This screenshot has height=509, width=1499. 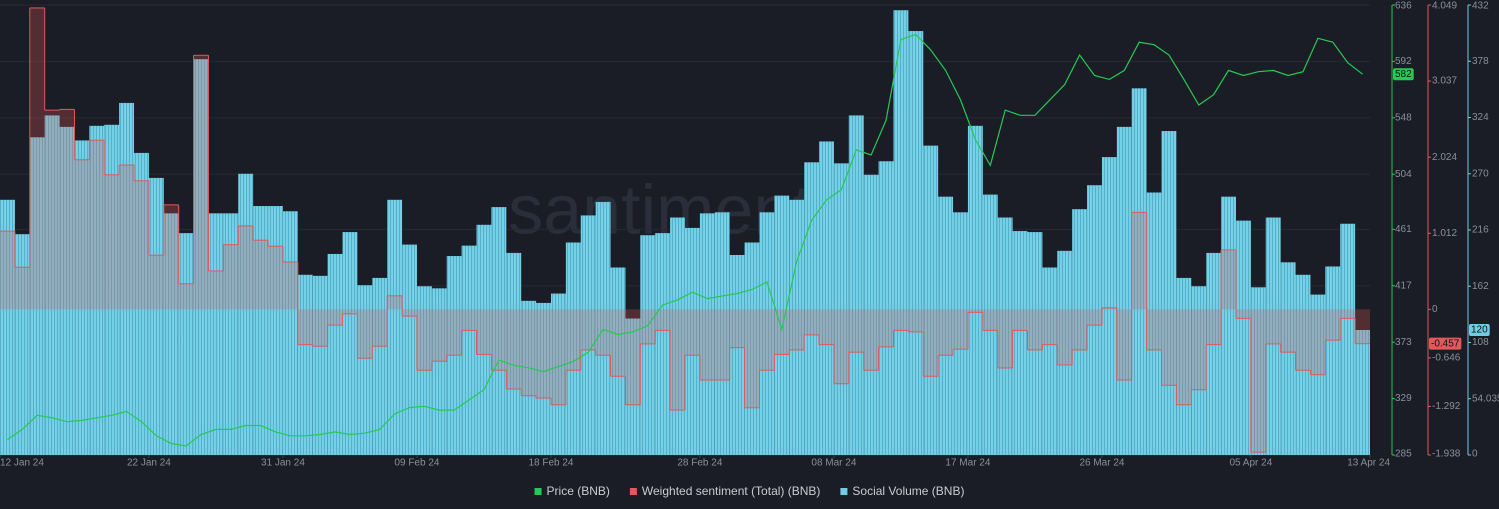 I want to click on y-tick-label: 54.035, so click(x=1485, y=398).